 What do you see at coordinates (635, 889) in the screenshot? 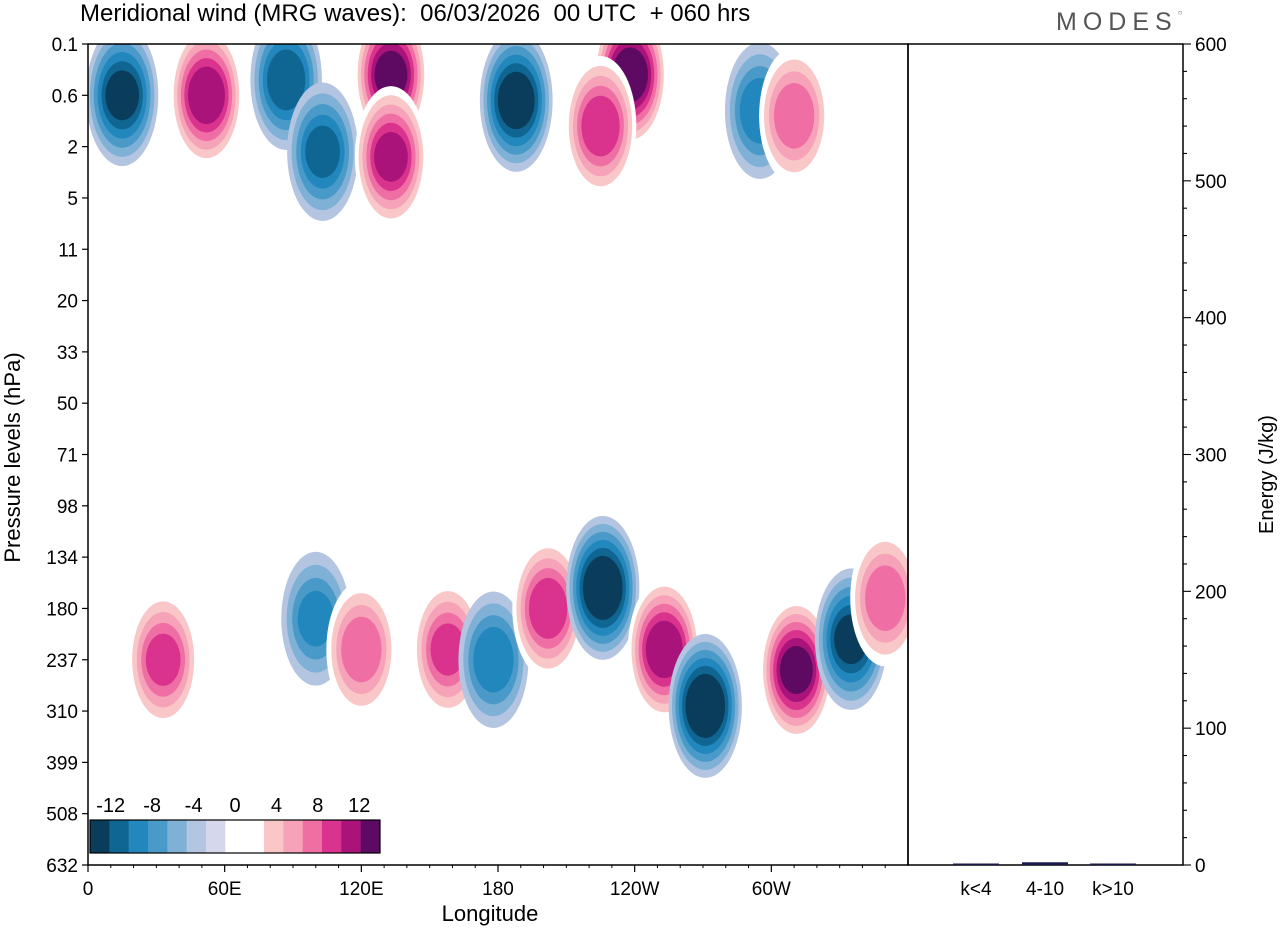
I see `x-tick-label: 120W` at bounding box center [635, 889].